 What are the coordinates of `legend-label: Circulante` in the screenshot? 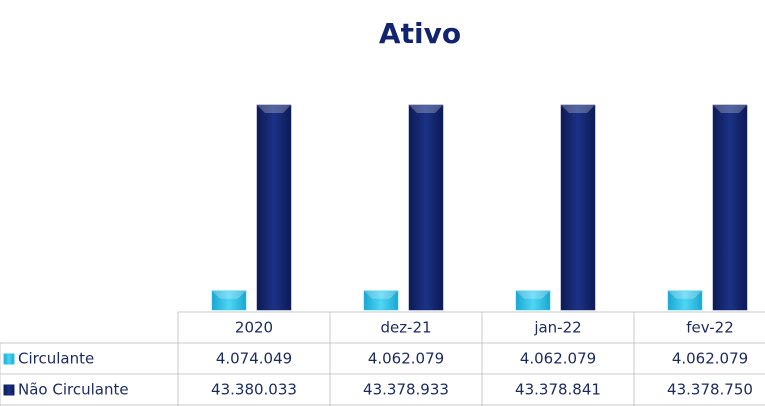 It's located at (56, 359).